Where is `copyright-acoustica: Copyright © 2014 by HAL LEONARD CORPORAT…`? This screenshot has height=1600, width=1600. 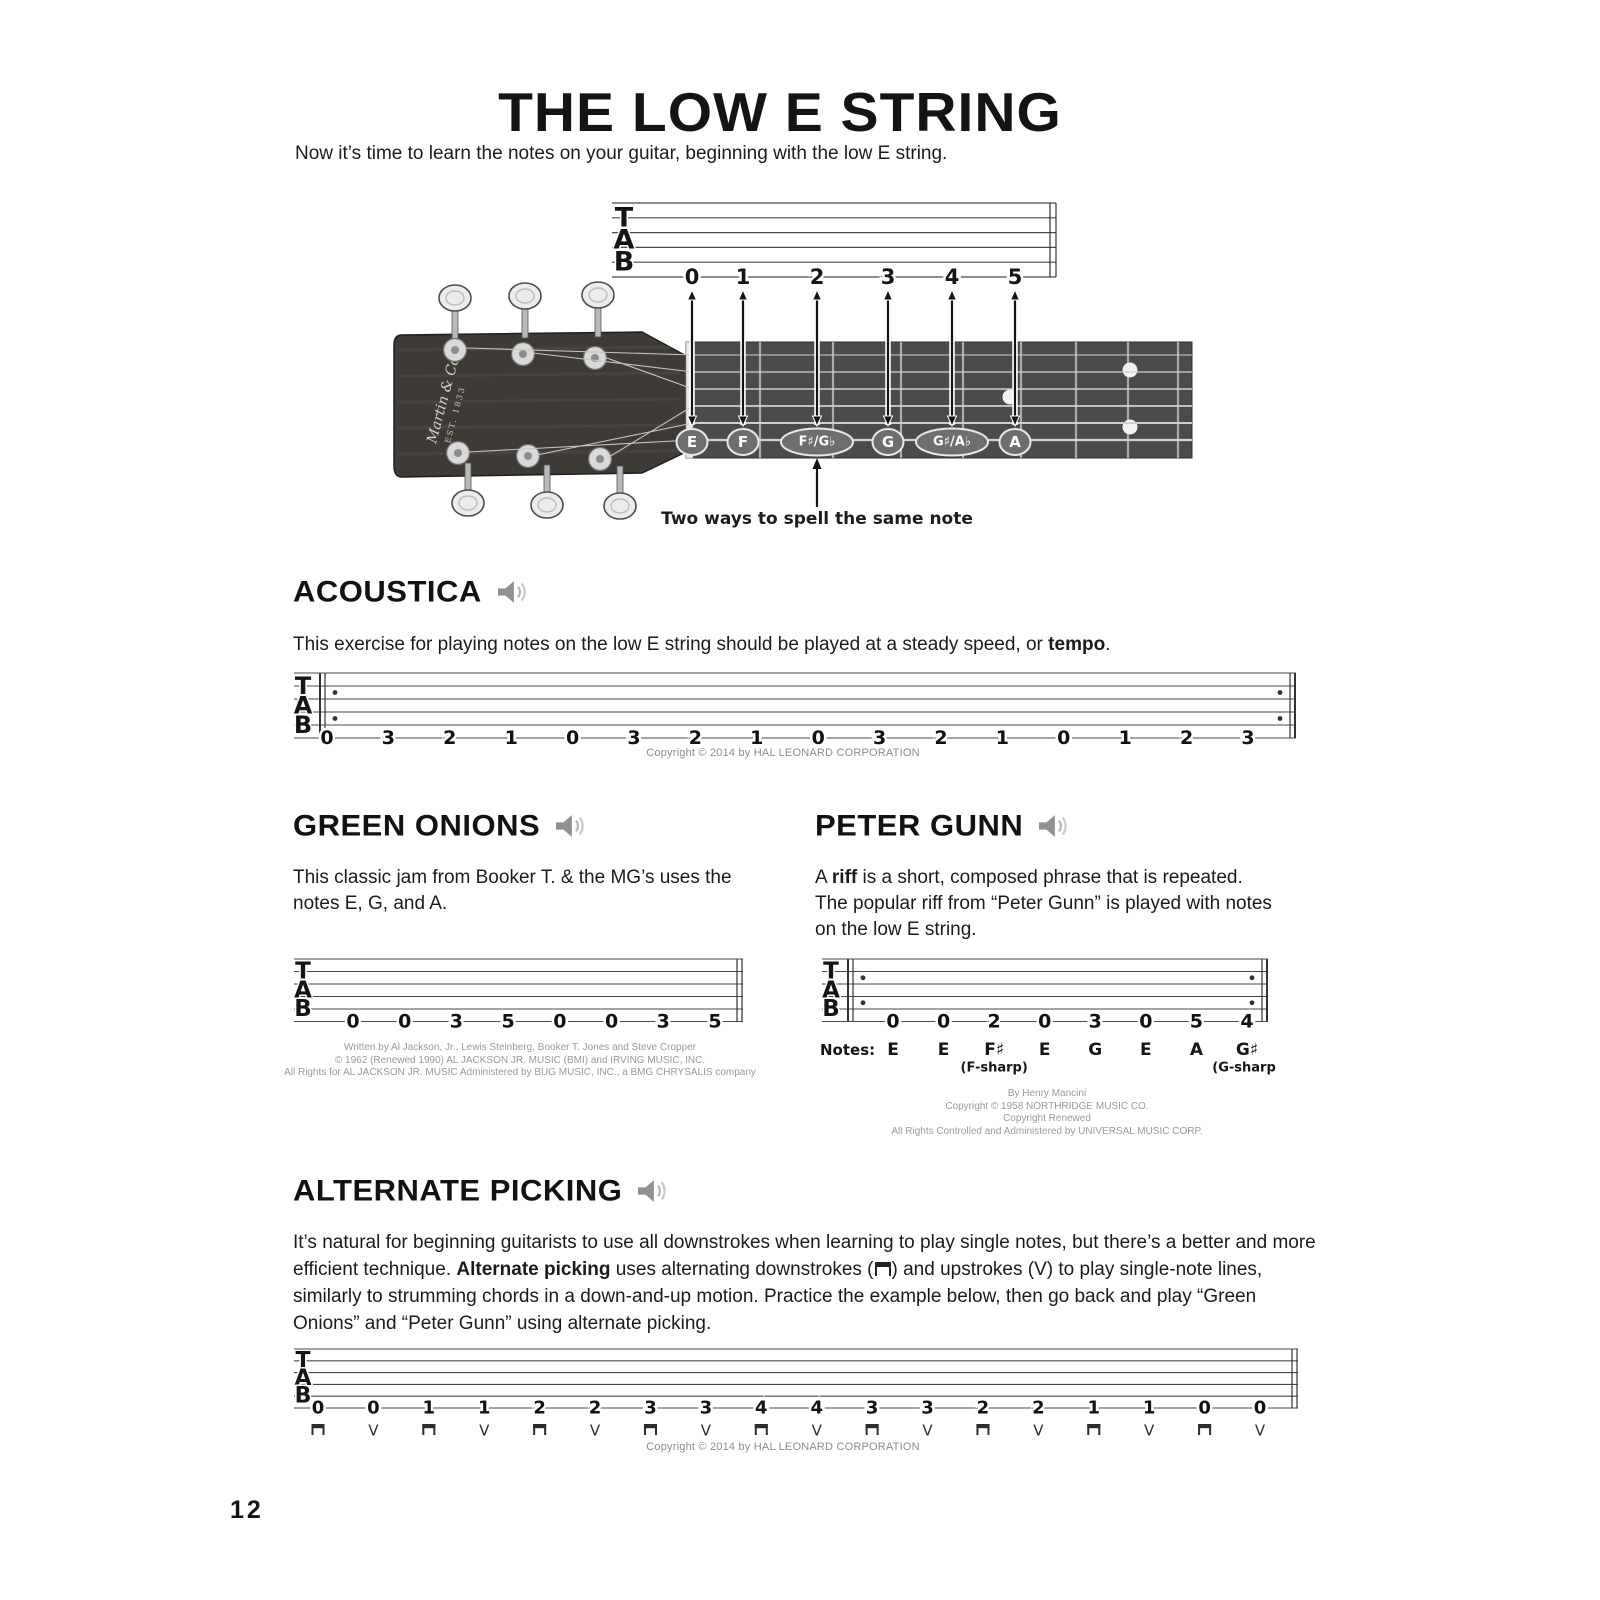 copyright-acoustica: Copyright © 2014 by HAL LEONARD CORPORAT… is located at coordinates (783, 753).